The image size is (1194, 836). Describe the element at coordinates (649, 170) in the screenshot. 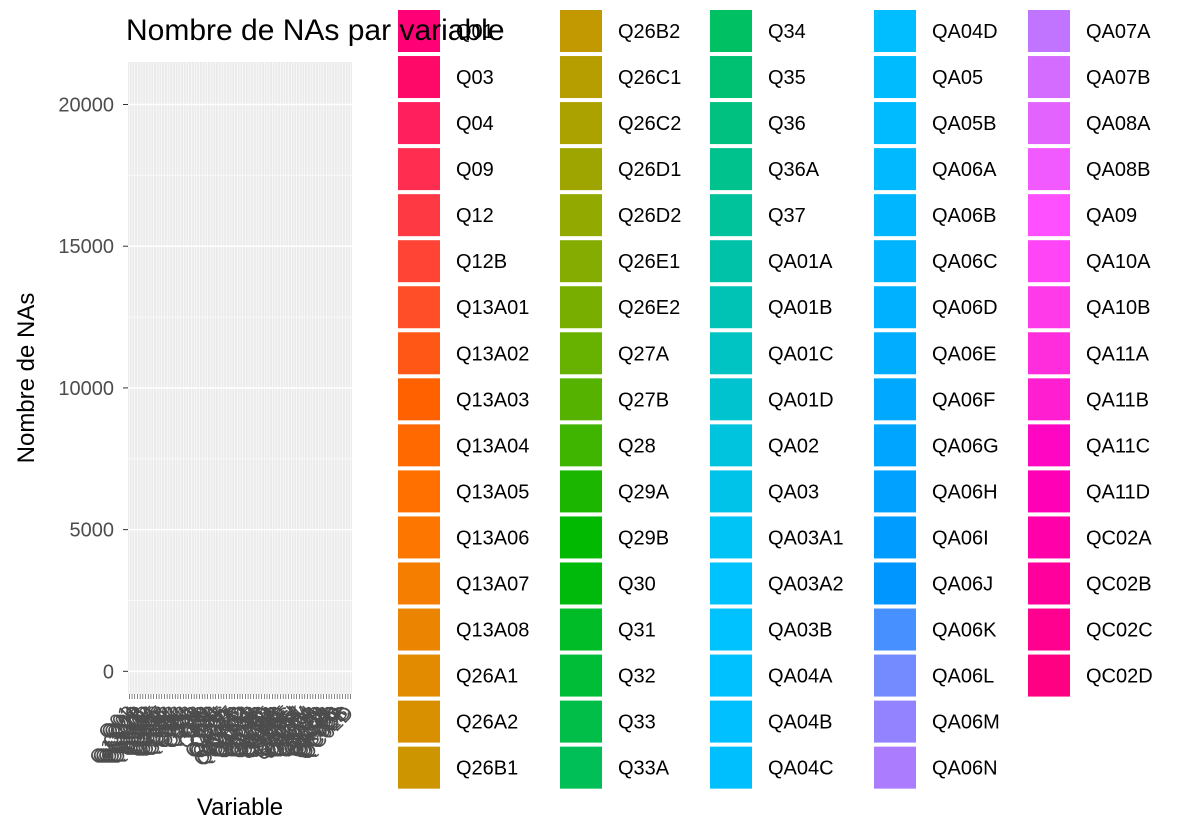

I see `legend-label: Q26D1` at that location.